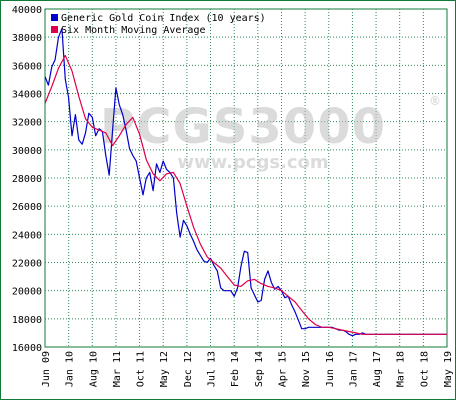  I want to click on legend-swatch-gold-index, so click(54, 17).